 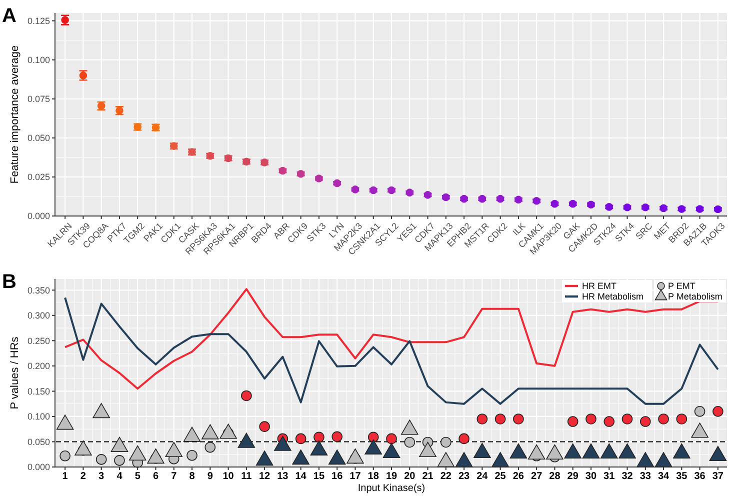 I want to click on x-tick-label: 22, so click(x=446, y=476).